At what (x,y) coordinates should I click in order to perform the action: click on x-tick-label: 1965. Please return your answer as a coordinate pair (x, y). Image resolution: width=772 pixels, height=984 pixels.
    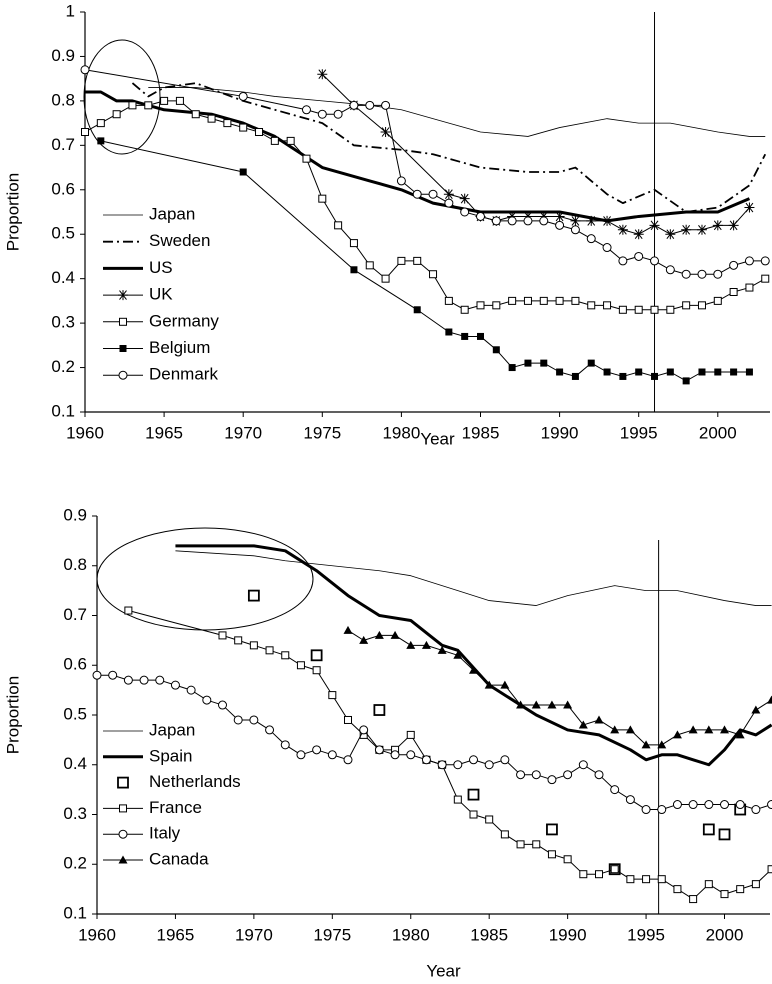
    Looking at the image, I should click on (176, 934).